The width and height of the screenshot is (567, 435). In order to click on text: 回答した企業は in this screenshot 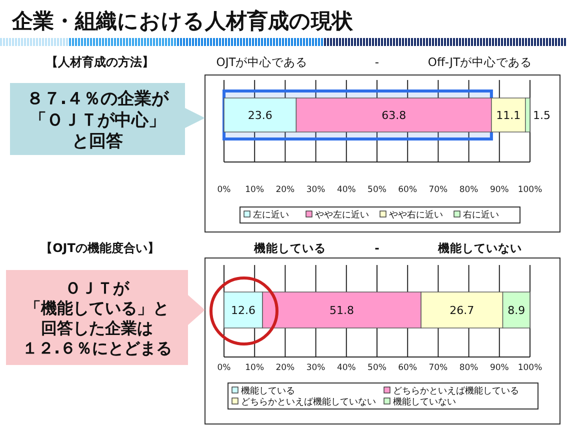, I will do `click(97, 328)`.